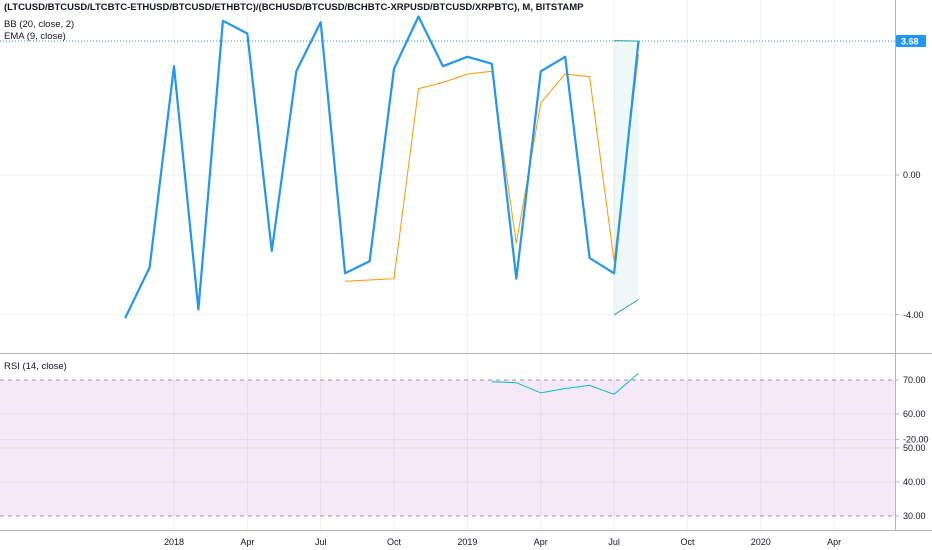 The height and width of the screenshot is (550, 932). Describe the element at coordinates (39, 24) in the screenshot. I see `legend-bb: BB (20, close, 2)` at that location.